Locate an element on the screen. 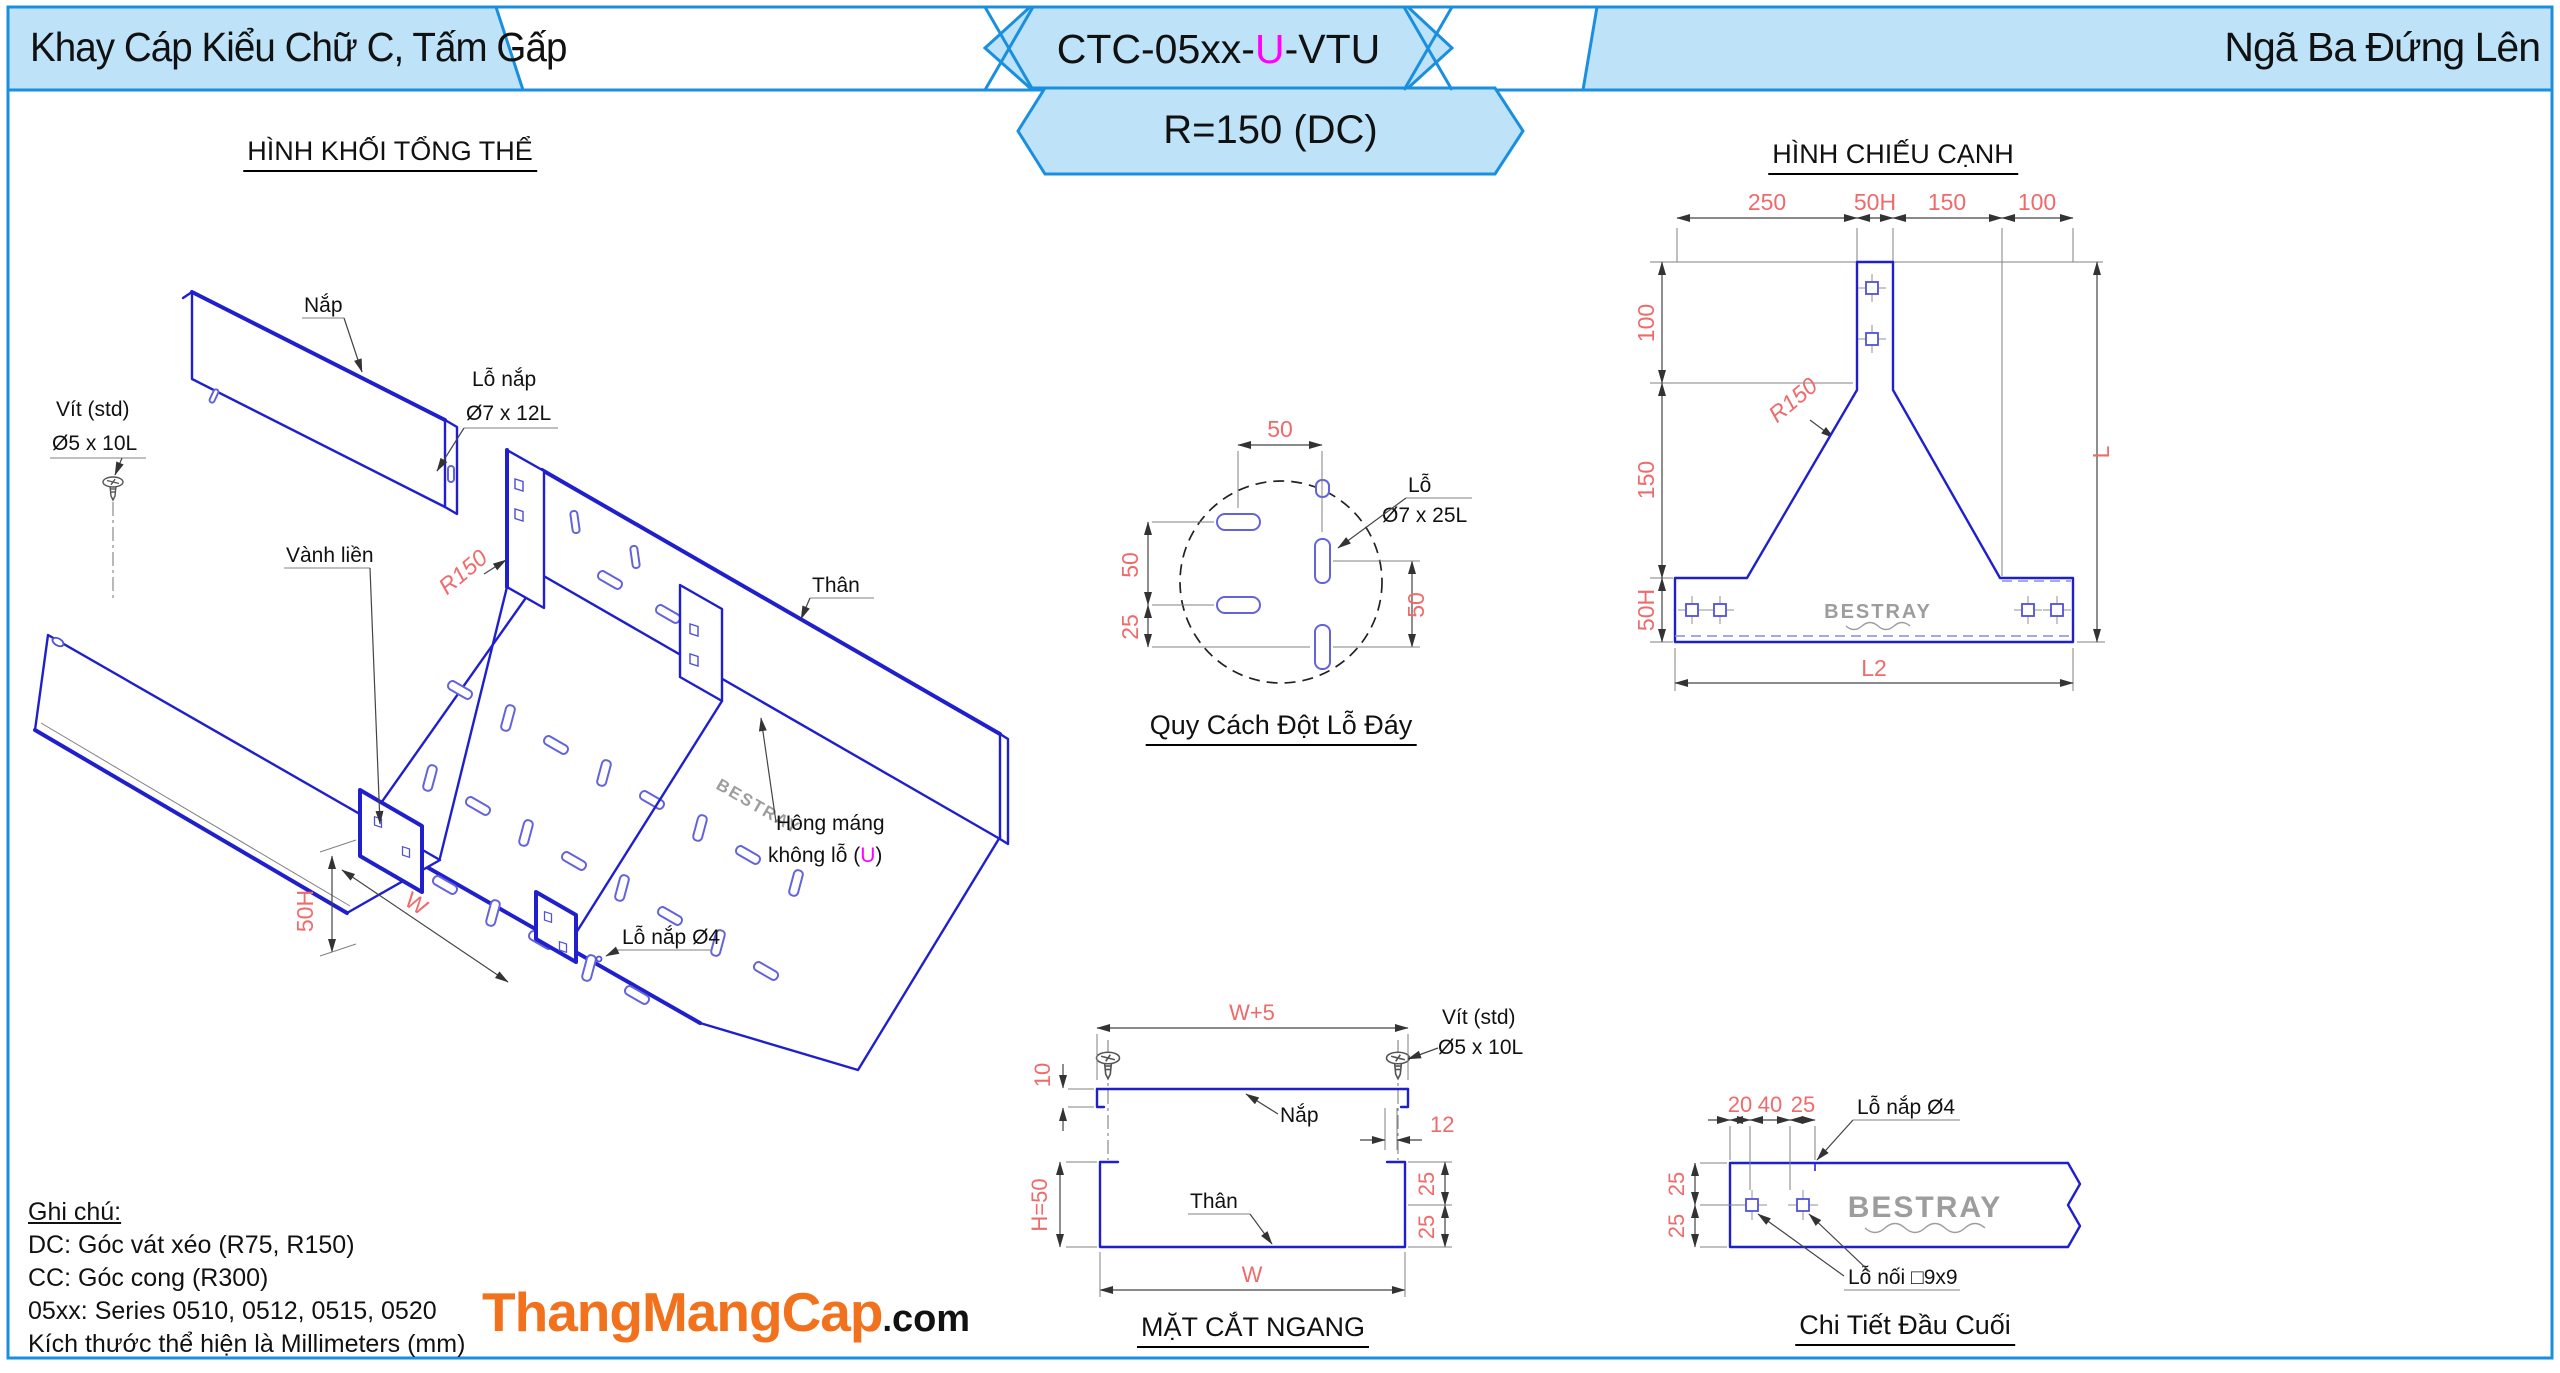 The image size is (2560, 1373). dim-50h-iso: 50H is located at coordinates (305, 911).